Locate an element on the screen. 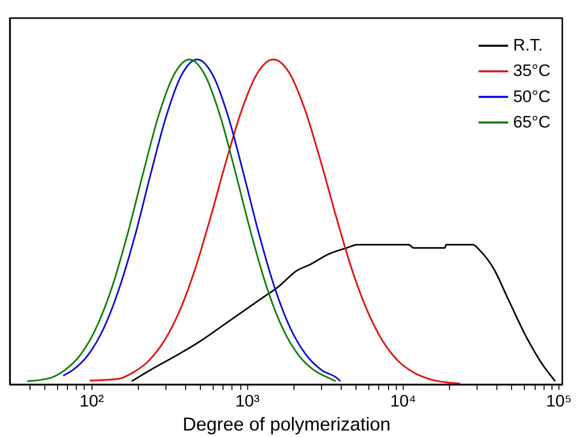 The width and height of the screenshot is (582, 437). x-tick-label: 10⁴ is located at coordinates (403, 401).